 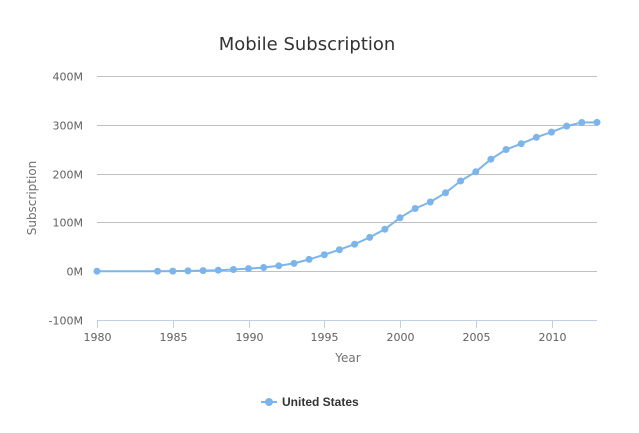 I want to click on y-tick-label: 300M, so click(x=68, y=126).